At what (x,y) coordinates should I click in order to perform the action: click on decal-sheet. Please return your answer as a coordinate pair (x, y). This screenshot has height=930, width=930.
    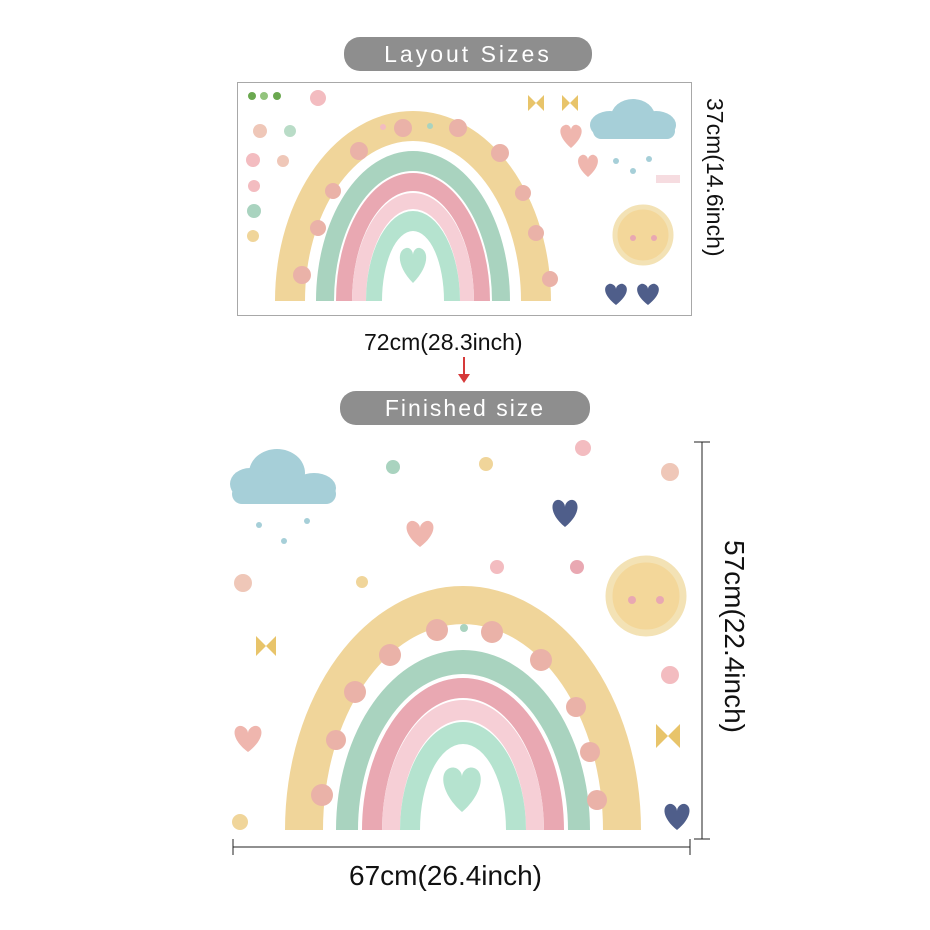
    Looking at the image, I should click on (464, 199).